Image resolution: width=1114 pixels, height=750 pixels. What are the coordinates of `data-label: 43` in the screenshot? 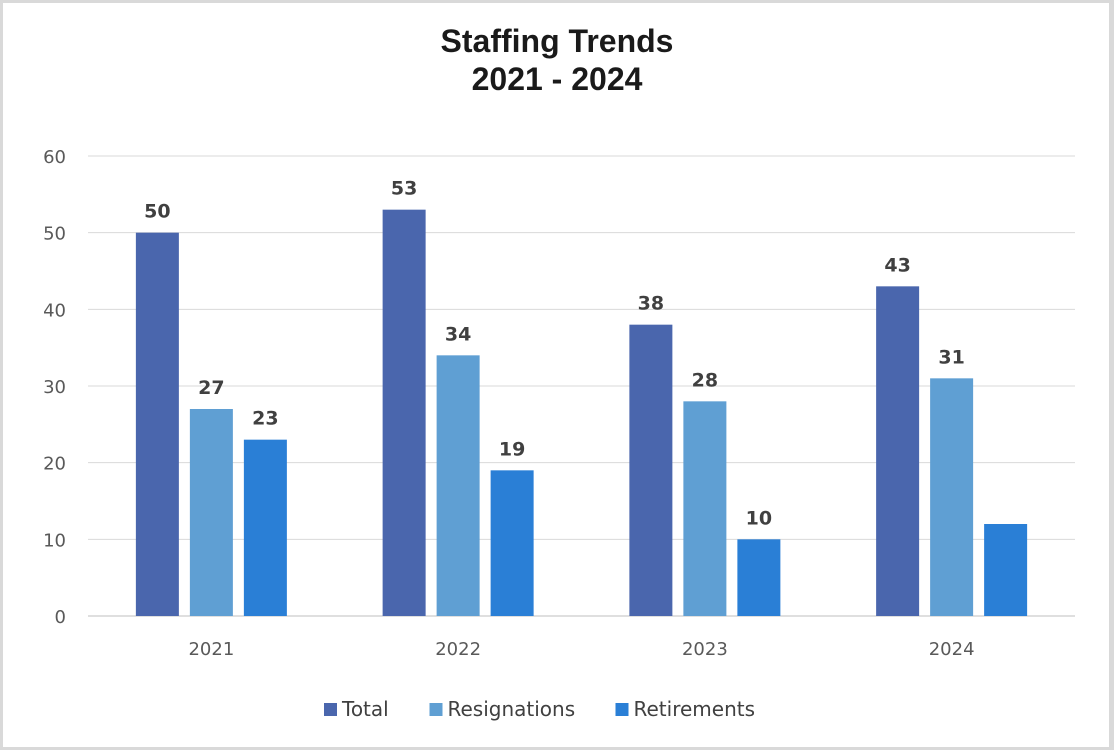 It's located at (897, 265).